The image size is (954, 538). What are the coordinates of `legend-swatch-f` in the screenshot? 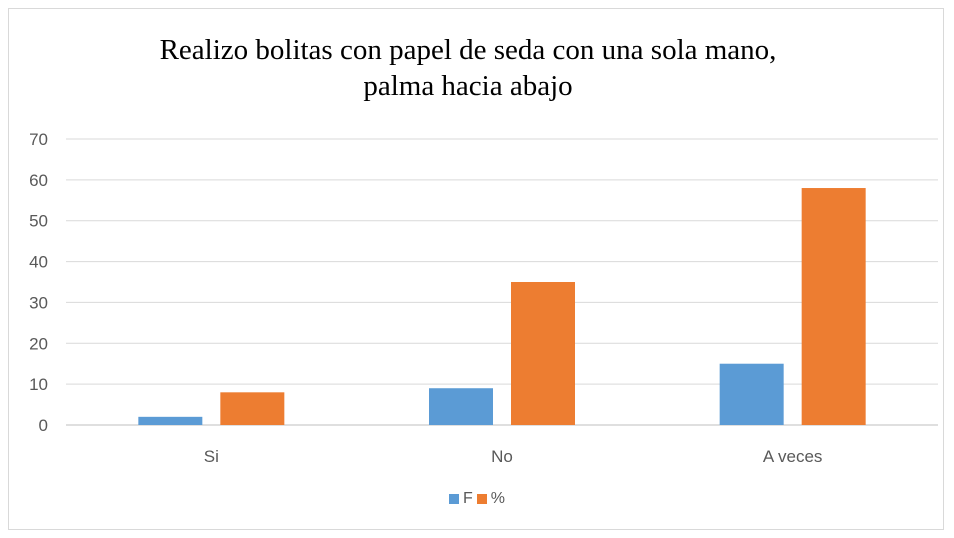 It's located at (453, 499).